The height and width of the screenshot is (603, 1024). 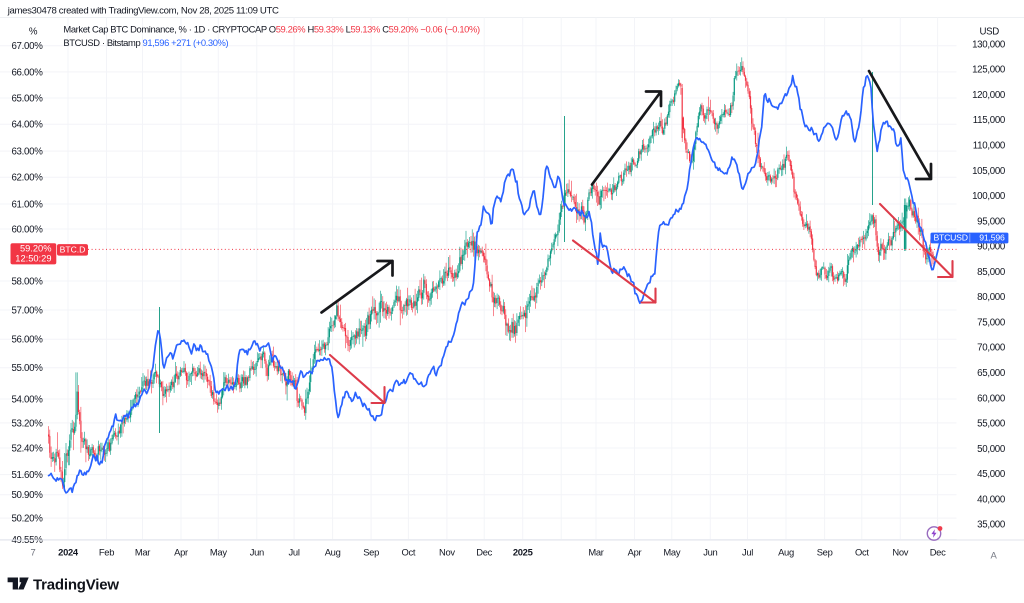 I want to click on svg-text: A, so click(x=994, y=556).